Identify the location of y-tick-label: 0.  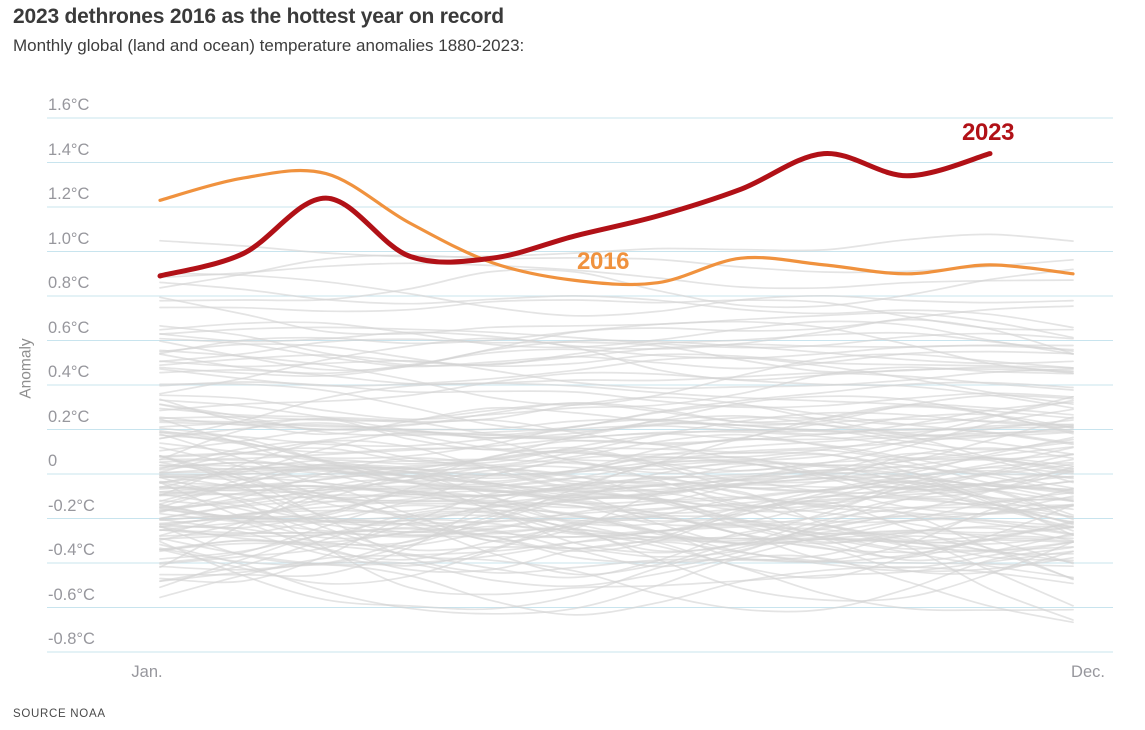
(53, 461).